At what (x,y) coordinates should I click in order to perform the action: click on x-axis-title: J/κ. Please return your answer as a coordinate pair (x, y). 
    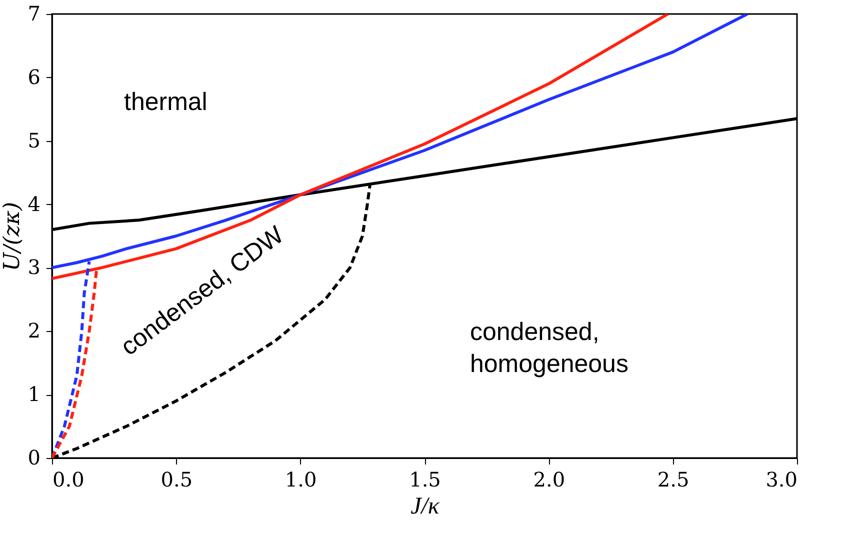
    Looking at the image, I should click on (425, 507).